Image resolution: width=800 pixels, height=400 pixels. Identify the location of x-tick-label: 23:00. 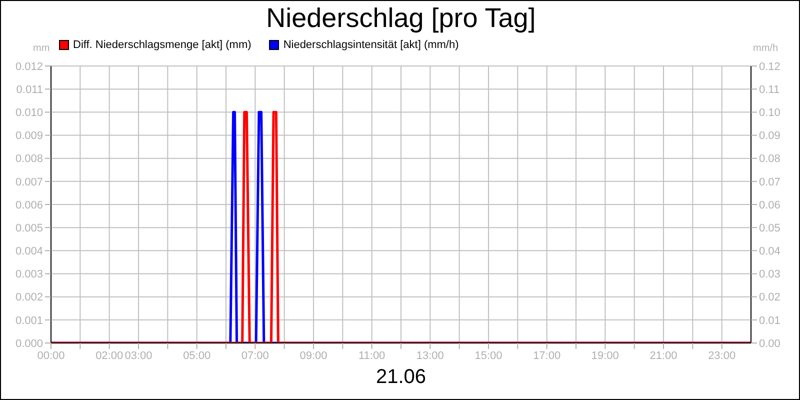
(722, 356).